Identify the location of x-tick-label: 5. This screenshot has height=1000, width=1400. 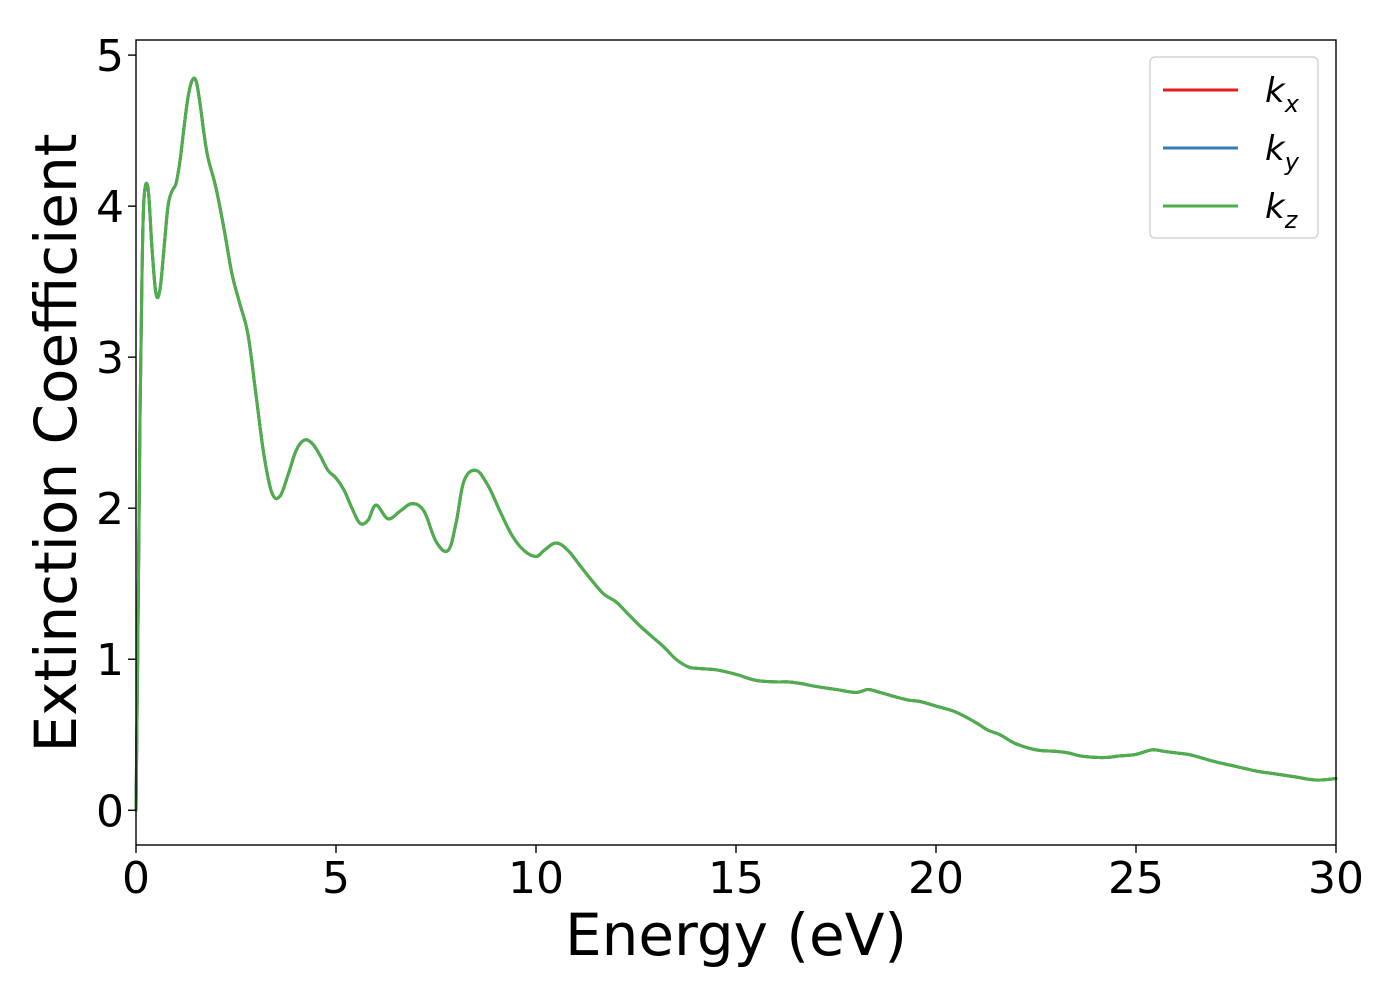
(336, 878).